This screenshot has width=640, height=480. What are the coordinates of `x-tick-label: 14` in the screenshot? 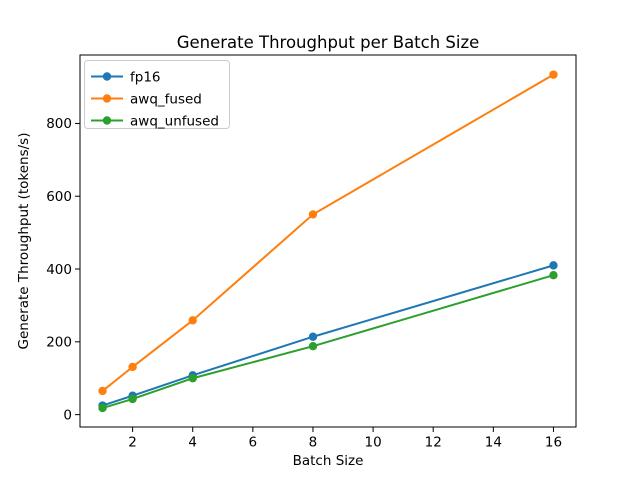 It's located at (493, 443).